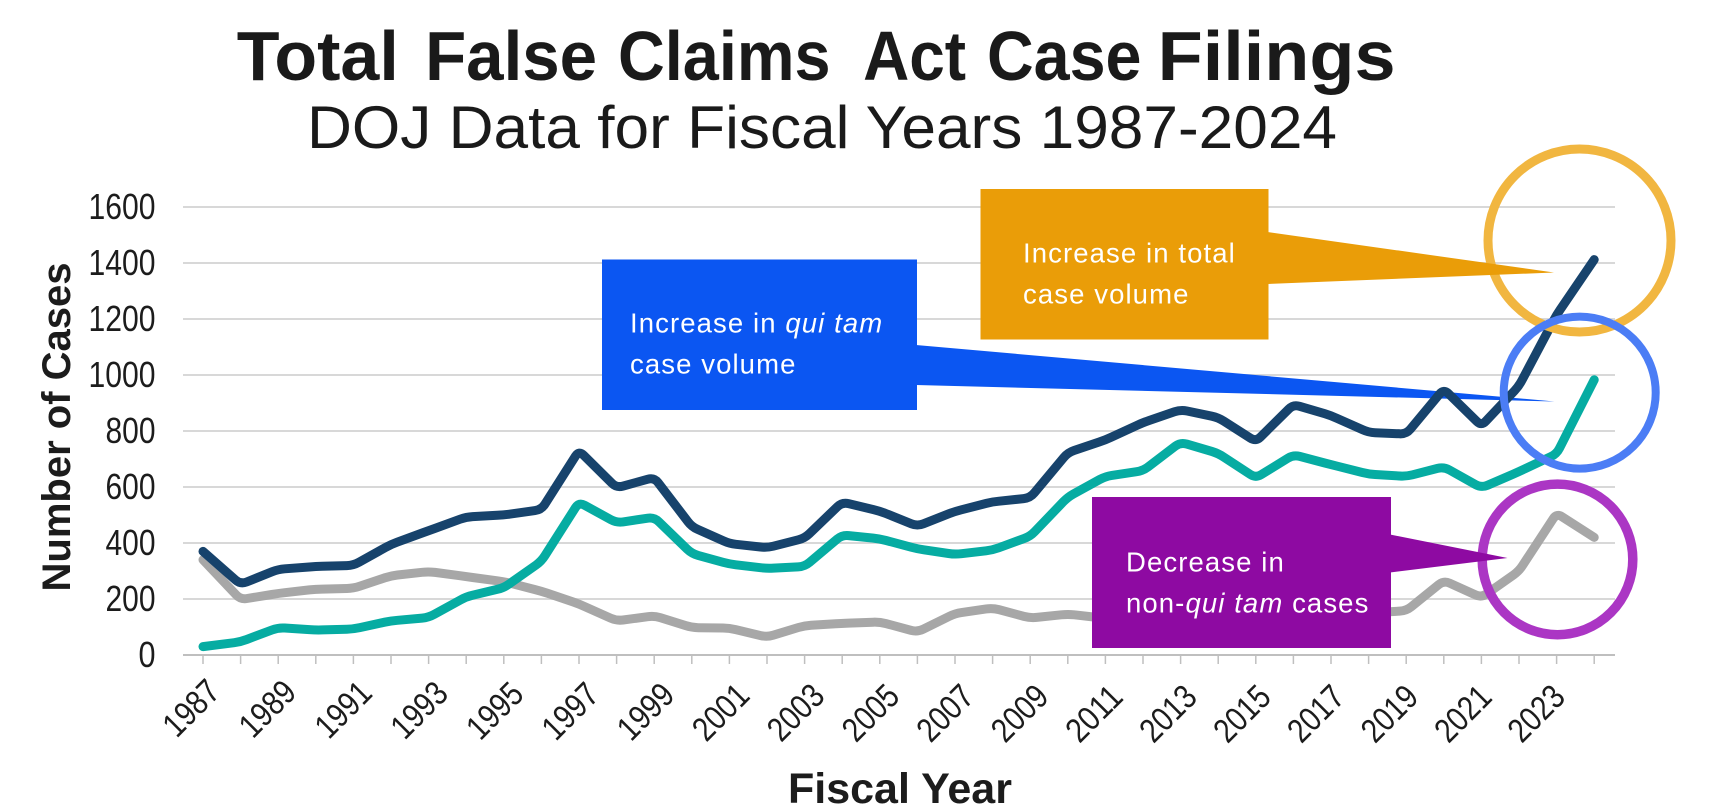  I want to click on svg-text: Increase in total, so click(1129, 253).